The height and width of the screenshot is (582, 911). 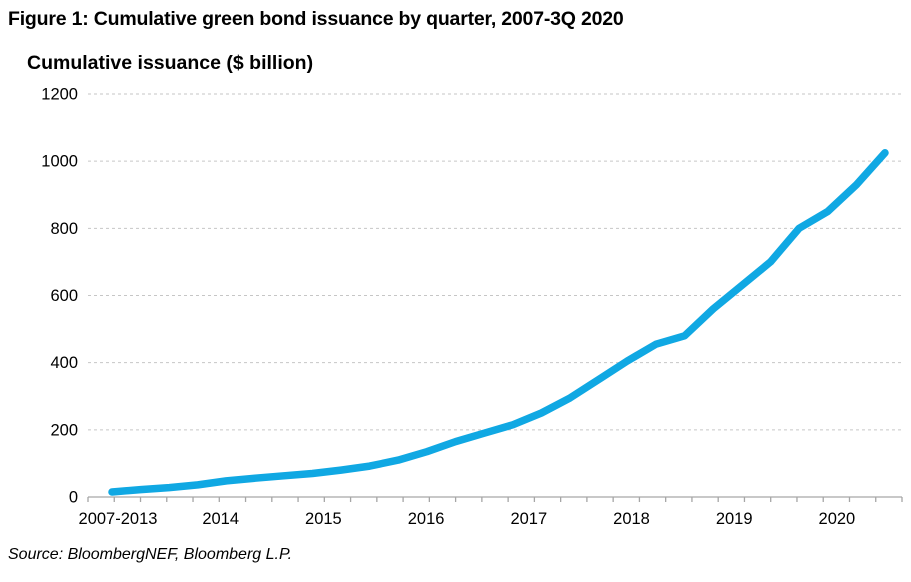 I want to click on y-axis-labels: 0 200 400 600 800 1000 1200, so click(x=59, y=296).